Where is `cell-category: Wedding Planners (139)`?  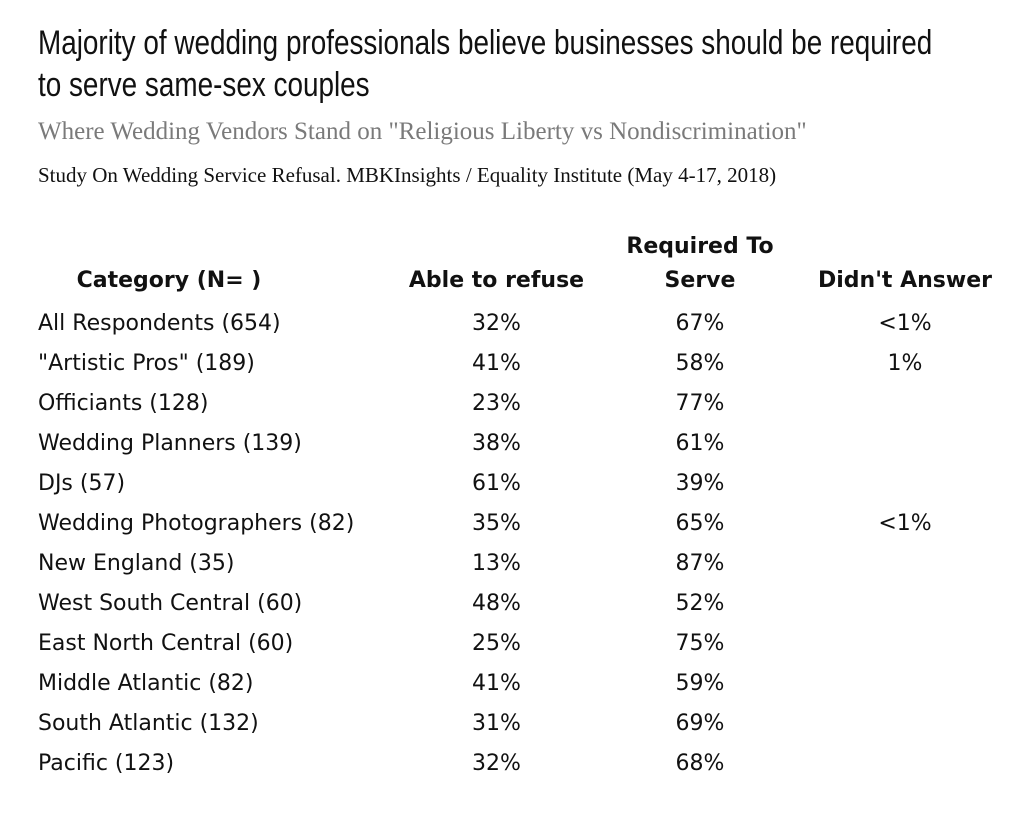
cell-category: Wedding Planners (139) is located at coordinates (170, 443).